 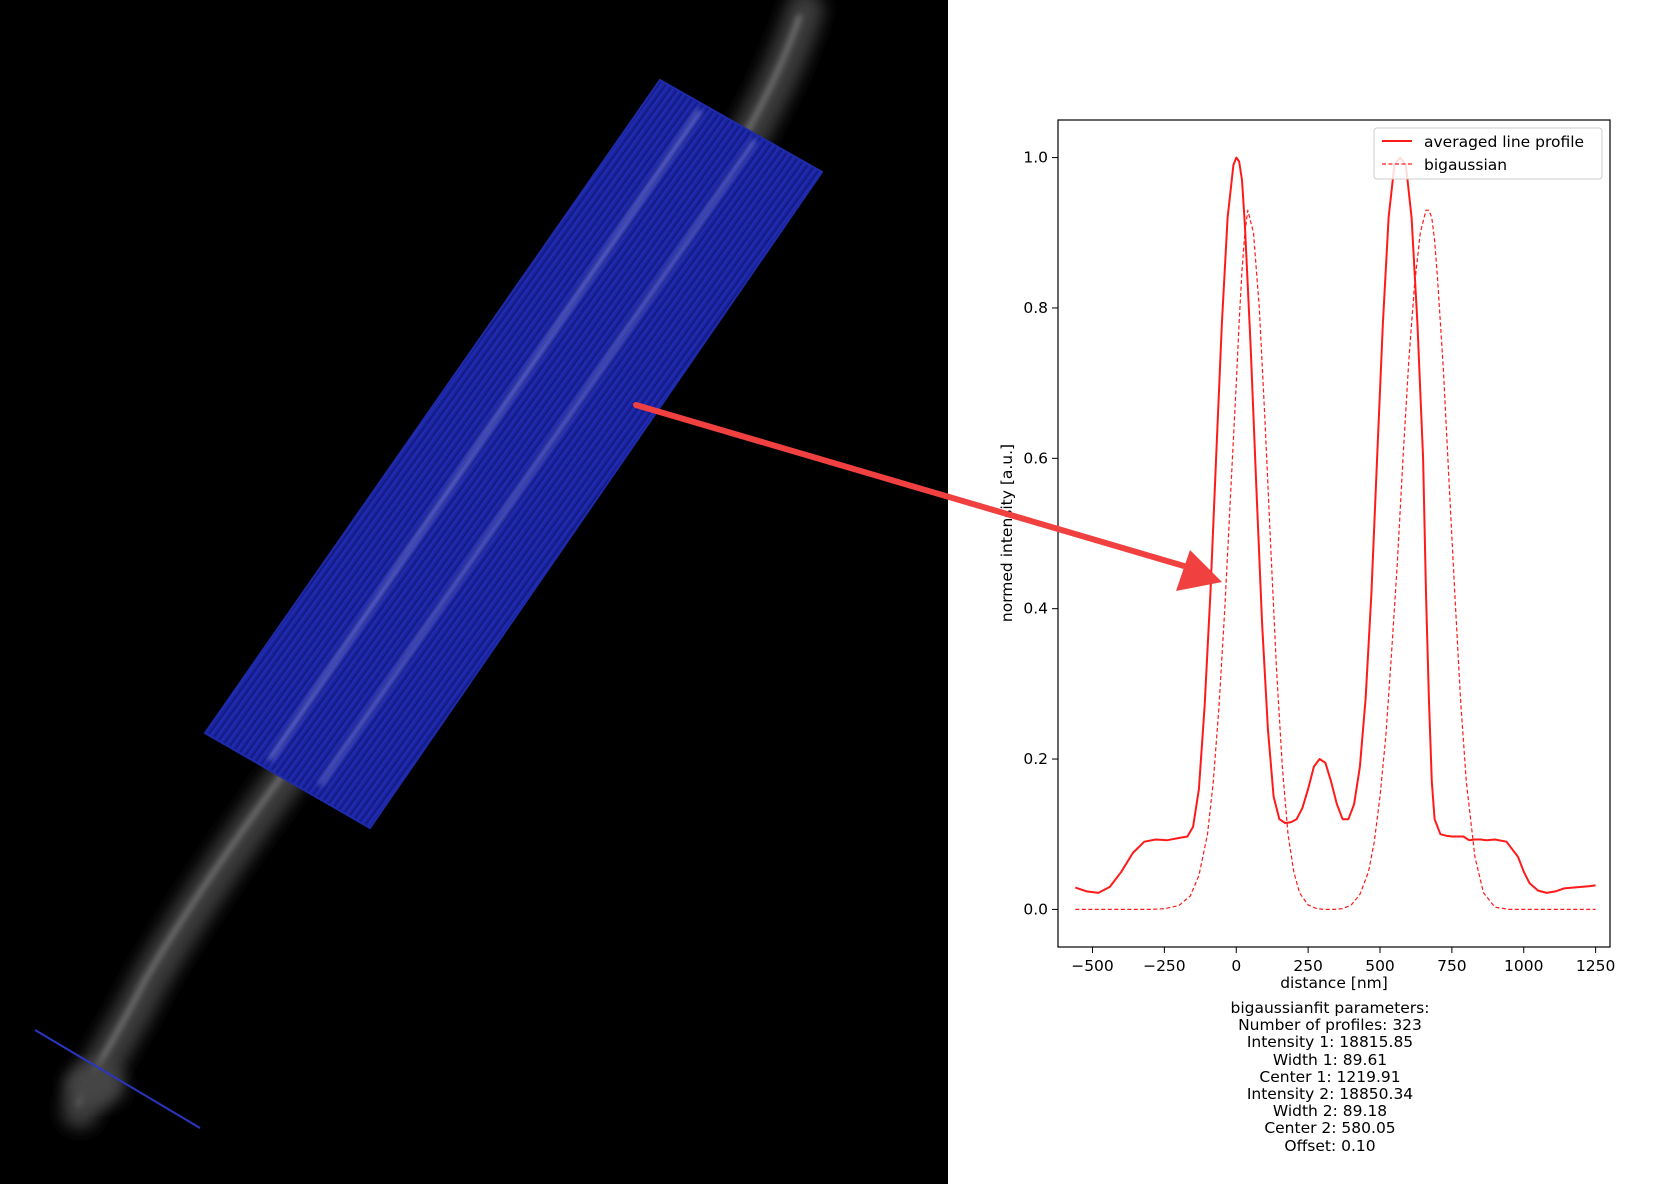 I want to click on y-tick-label: 1.0, so click(x=1035, y=158).